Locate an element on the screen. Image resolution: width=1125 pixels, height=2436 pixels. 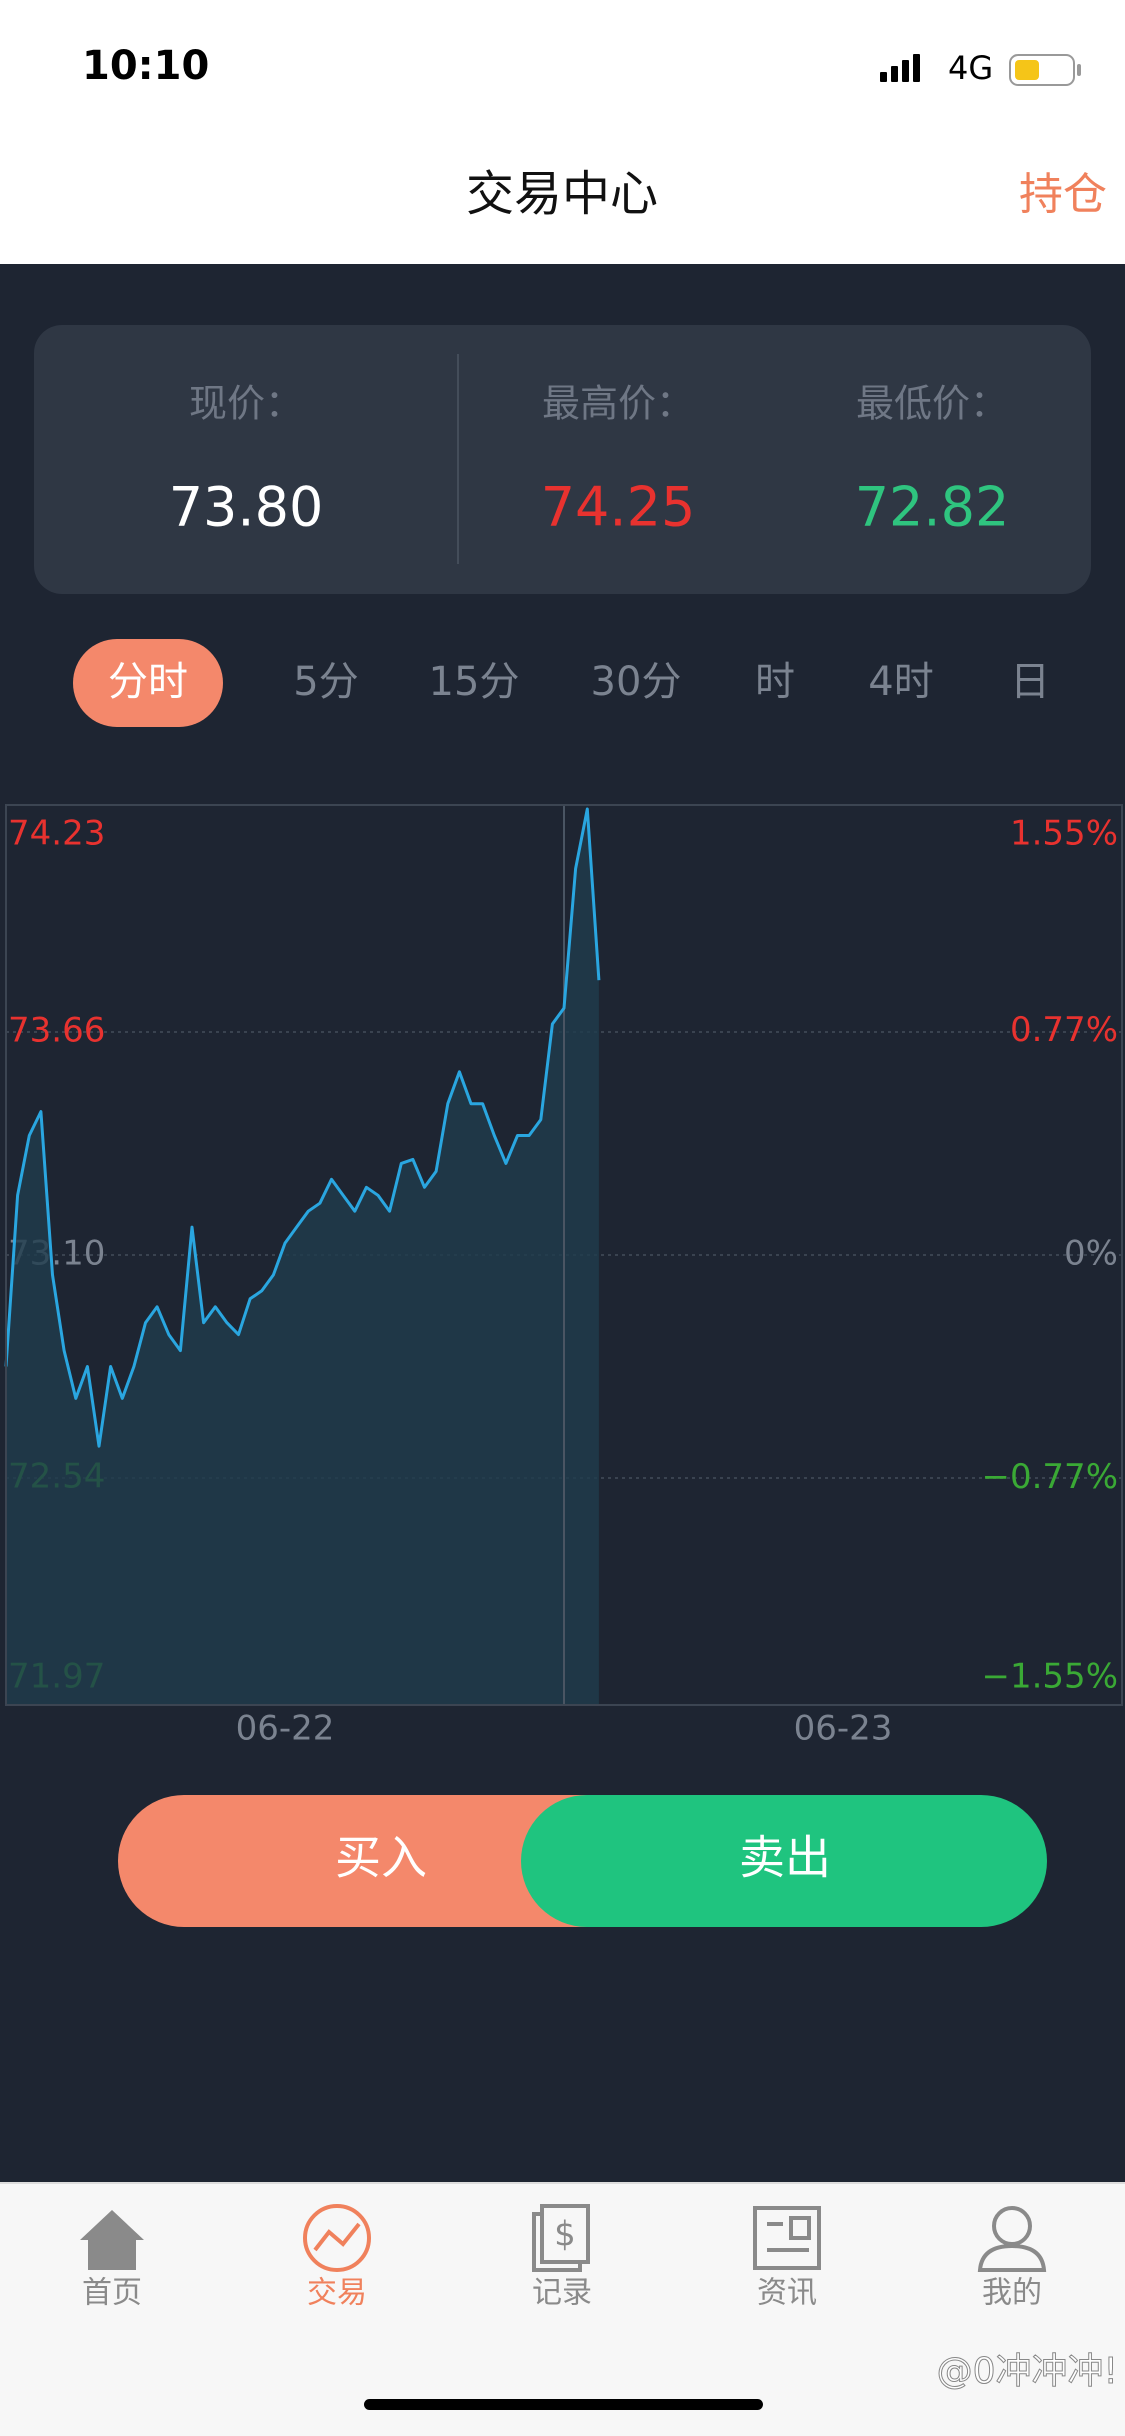
quote-value: 73.80 is located at coordinates (246, 507).